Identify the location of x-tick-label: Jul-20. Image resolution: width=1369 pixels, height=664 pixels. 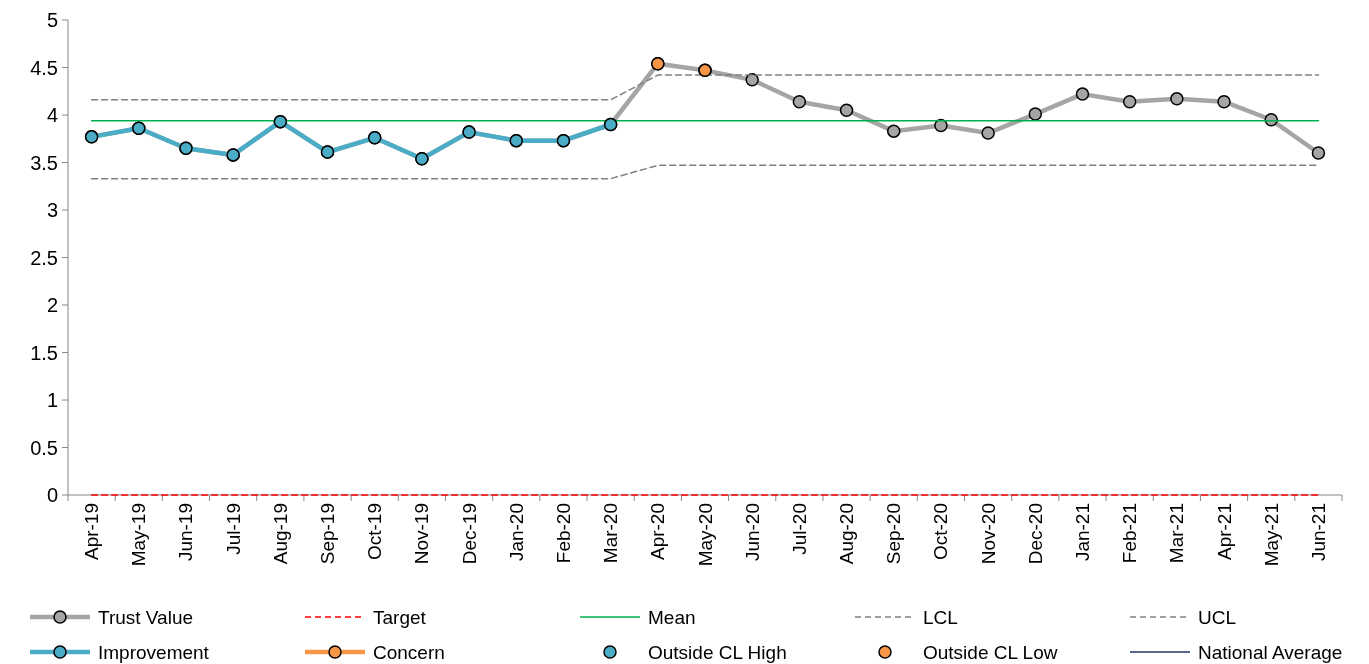
(799, 529).